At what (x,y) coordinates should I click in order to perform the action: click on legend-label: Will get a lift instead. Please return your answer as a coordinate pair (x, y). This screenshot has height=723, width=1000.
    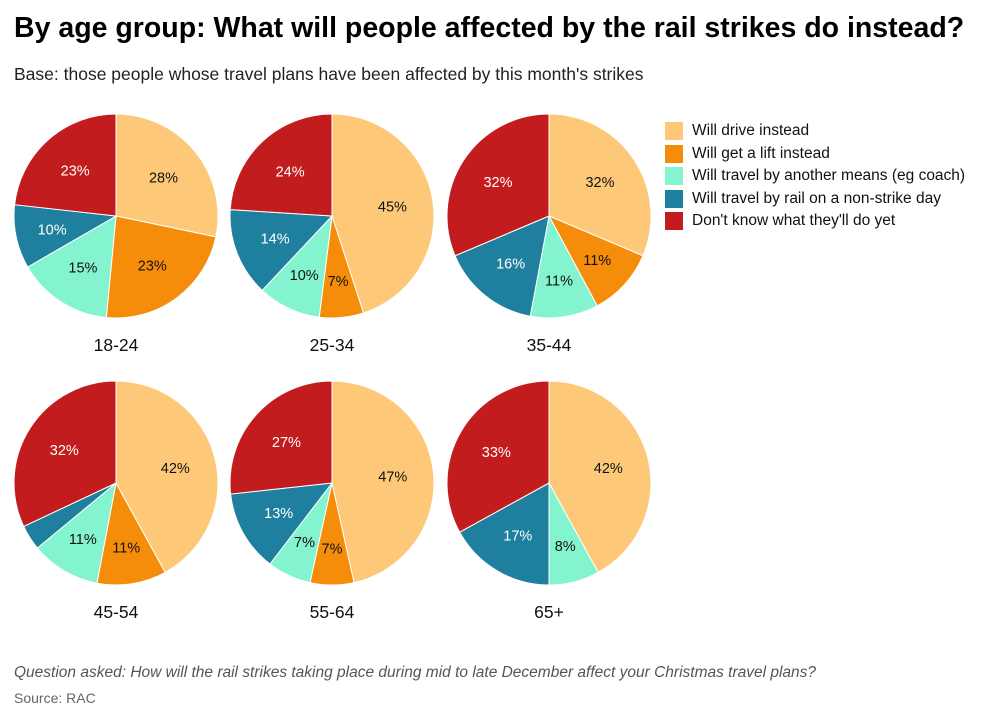
    Looking at the image, I should click on (761, 153).